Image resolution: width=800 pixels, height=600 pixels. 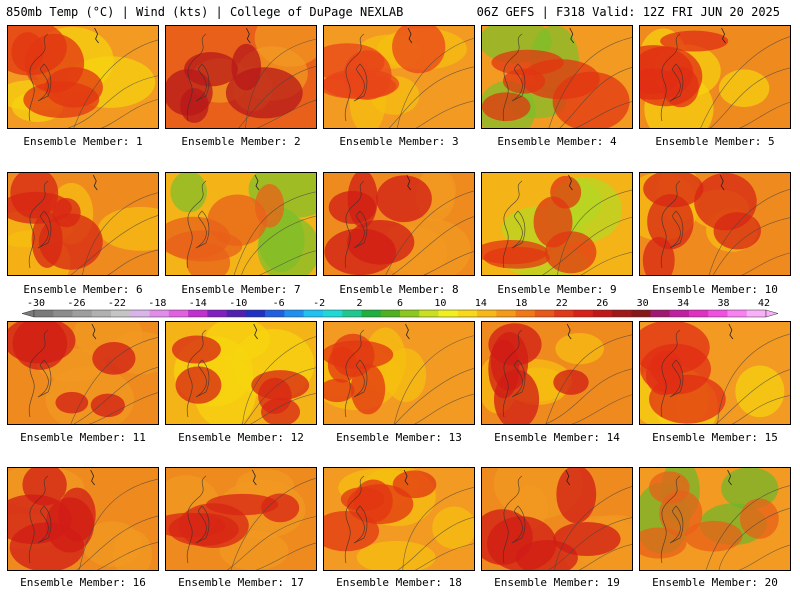 I want to click on ensemble-member-label: Ensemble Member: 5, so click(x=715, y=141).